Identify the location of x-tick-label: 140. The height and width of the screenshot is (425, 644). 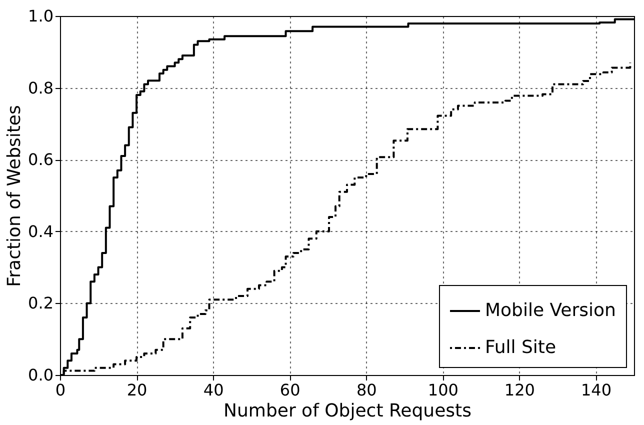
(596, 390).